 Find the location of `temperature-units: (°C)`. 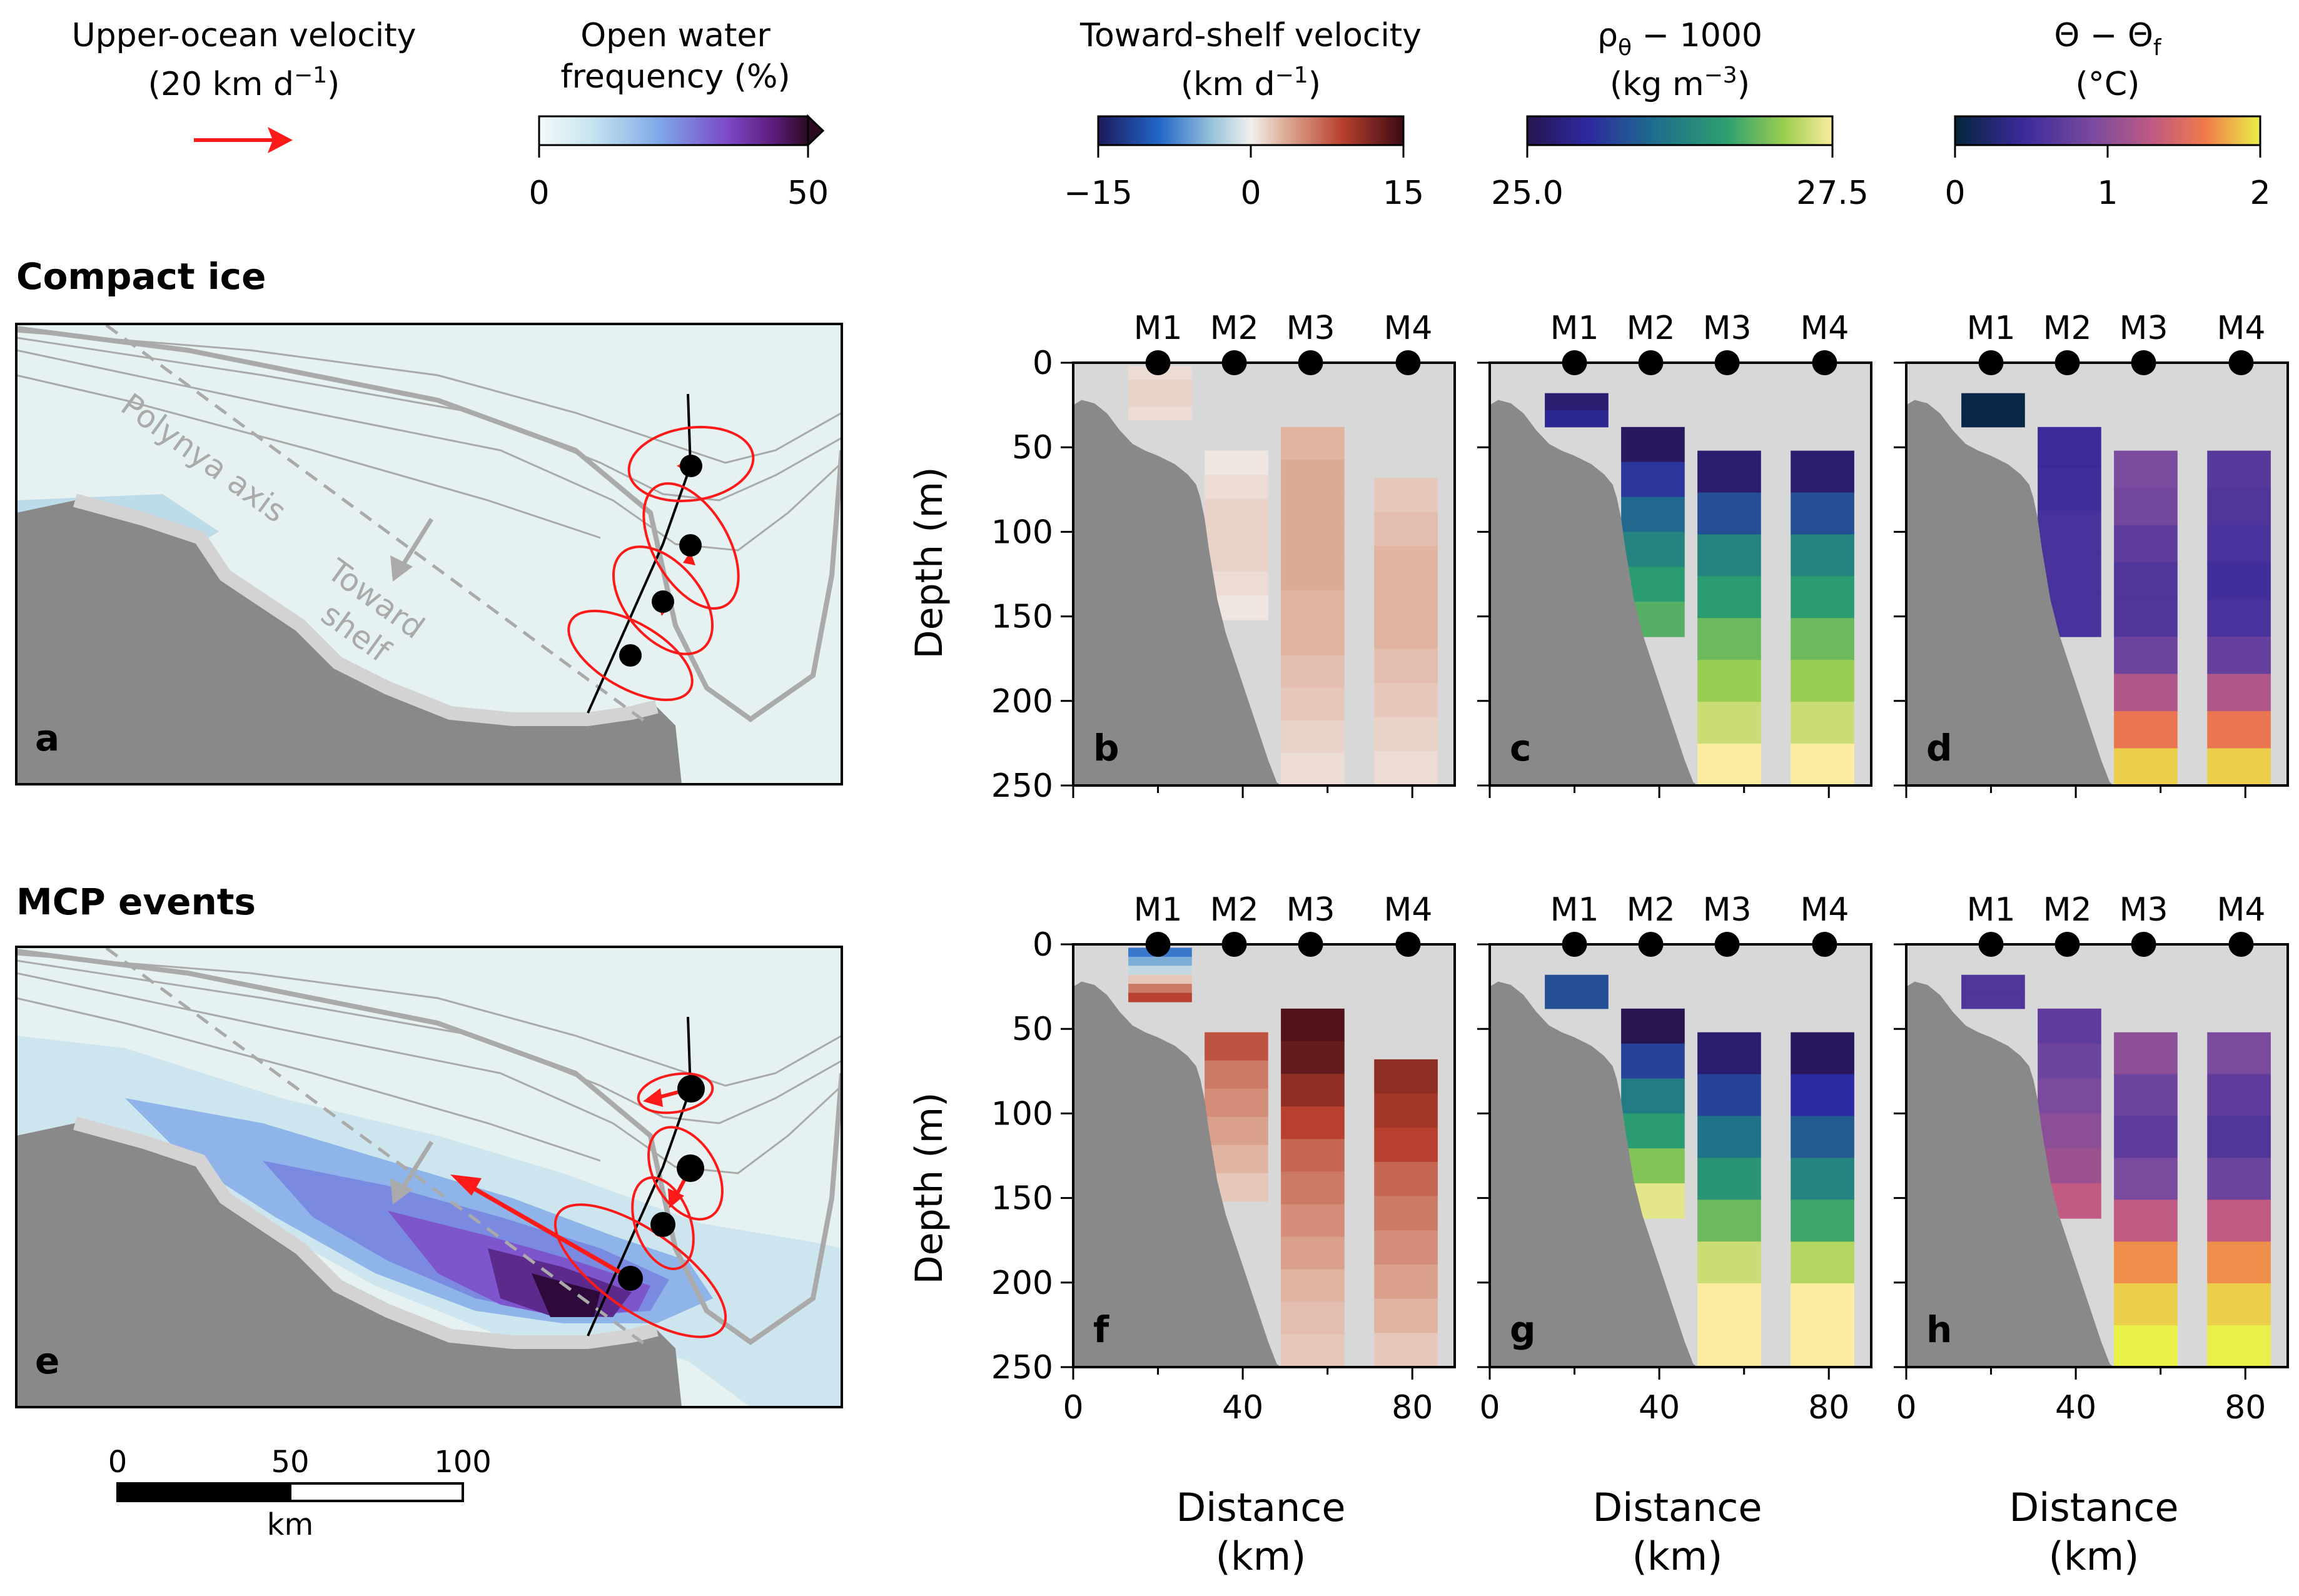

temperature-units: (°C) is located at coordinates (2108, 84).